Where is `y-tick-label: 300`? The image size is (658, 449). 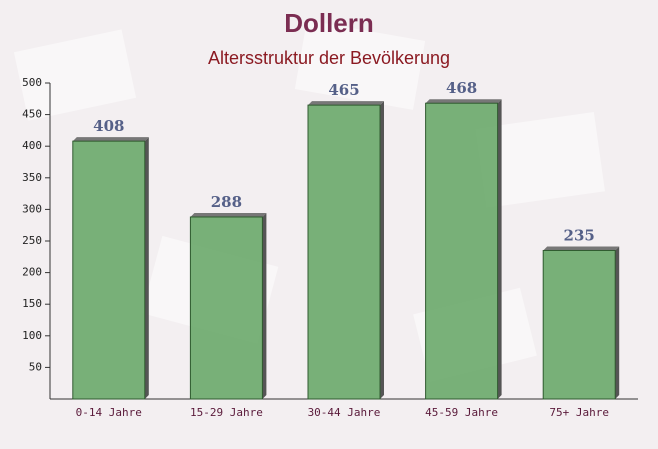 y-tick-label: 300 is located at coordinates (32, 208).